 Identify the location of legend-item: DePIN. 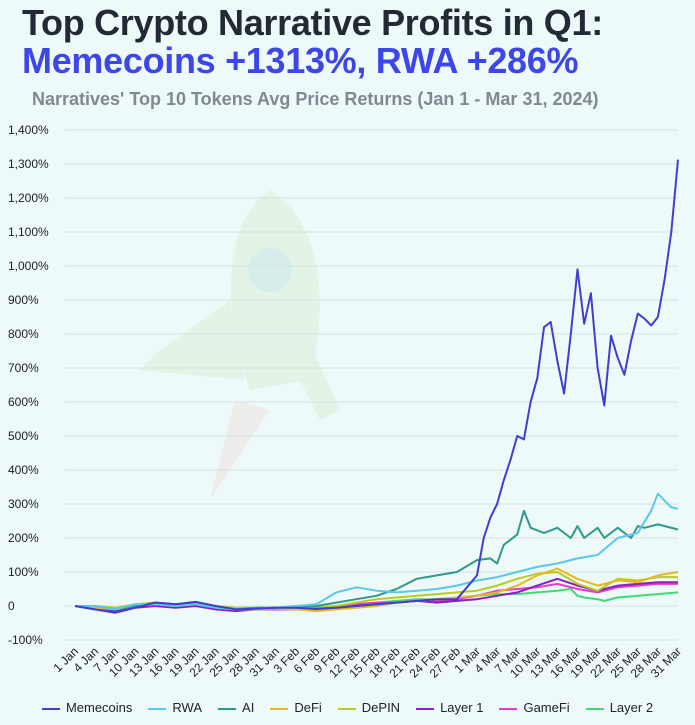
(369, 707).